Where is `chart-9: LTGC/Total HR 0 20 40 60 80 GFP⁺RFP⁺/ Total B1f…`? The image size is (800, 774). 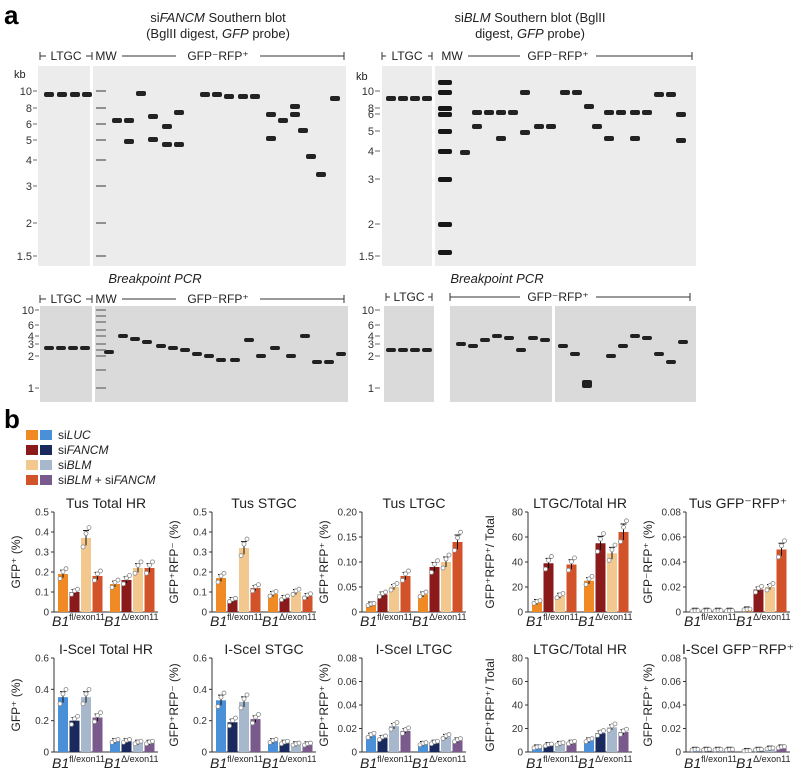 chart-9: LTGC/Total HR 0 20 40 60 80 GFP⁺RFP⁺/ Total B1f… is located at coordinates (558, 706).